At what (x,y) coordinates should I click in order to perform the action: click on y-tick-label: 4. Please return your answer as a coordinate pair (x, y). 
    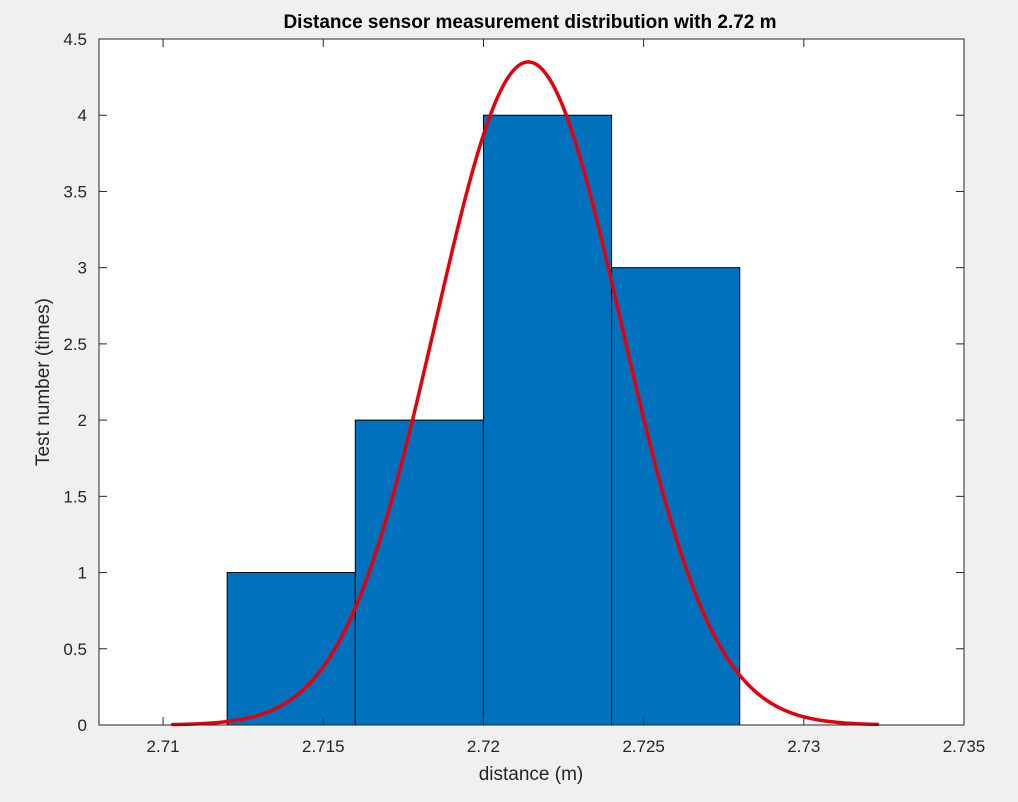
    Looking at the image, I should click on (82, 115).